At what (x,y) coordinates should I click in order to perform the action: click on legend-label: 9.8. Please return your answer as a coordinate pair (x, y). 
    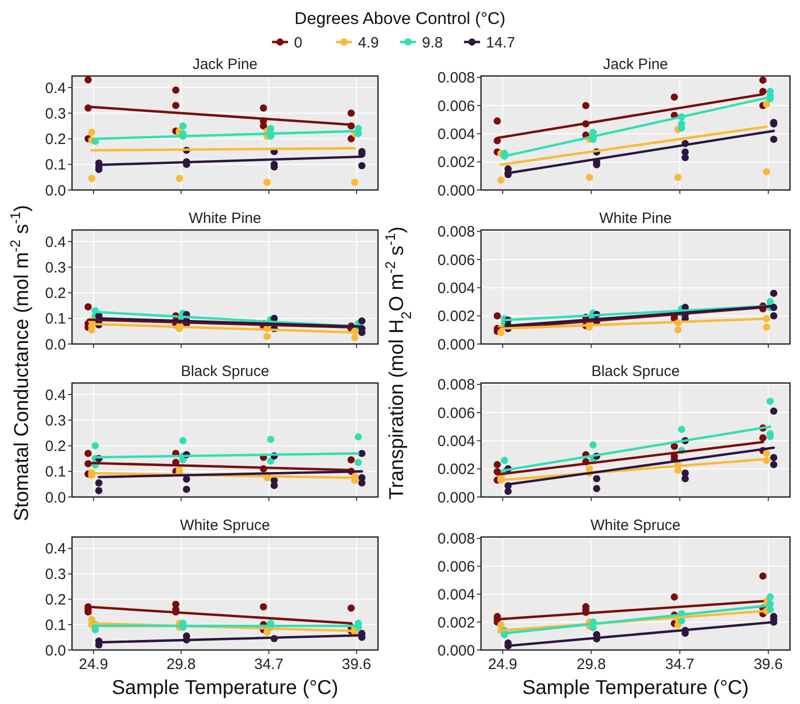
    Looking at the image, I should click on (432, 43).